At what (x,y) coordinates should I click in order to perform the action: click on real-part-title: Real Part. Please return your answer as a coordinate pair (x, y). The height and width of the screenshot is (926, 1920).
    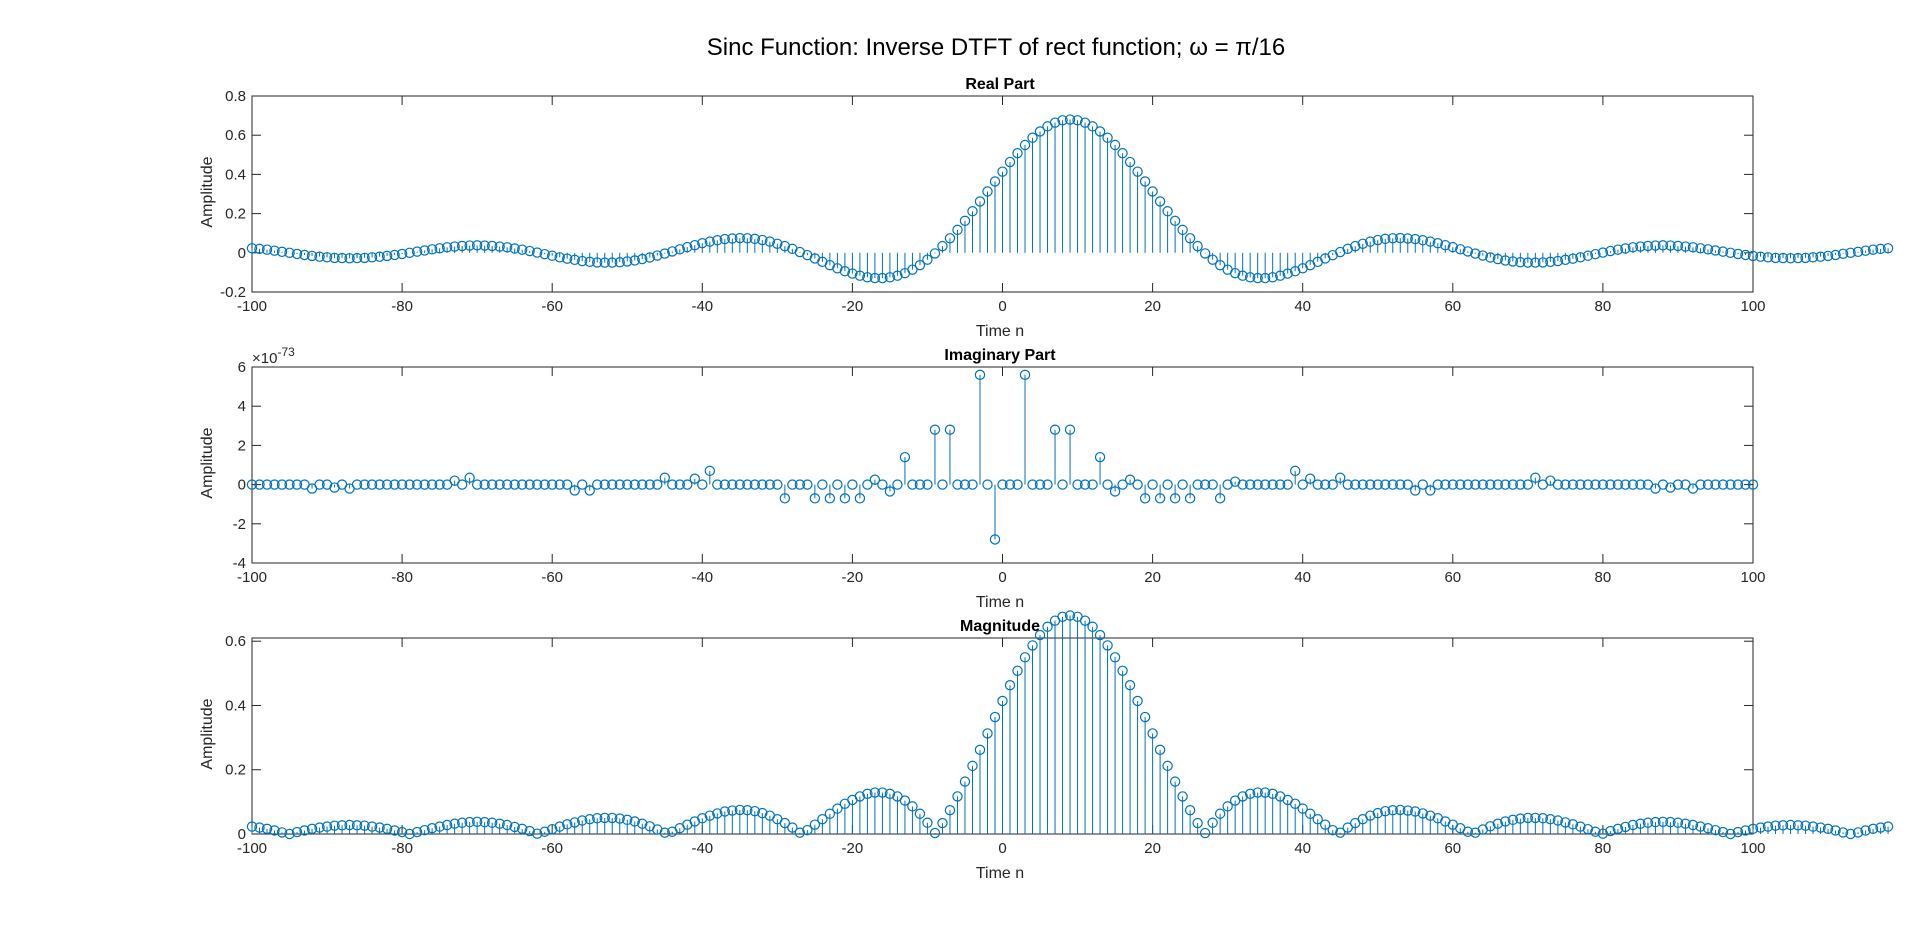
    Looking at the image, I should click on (1000, 84).